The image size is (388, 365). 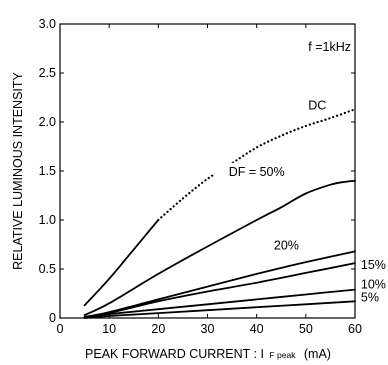 I want to click on series-label-df-50: DF = 50%, so click(x=257, y=172).